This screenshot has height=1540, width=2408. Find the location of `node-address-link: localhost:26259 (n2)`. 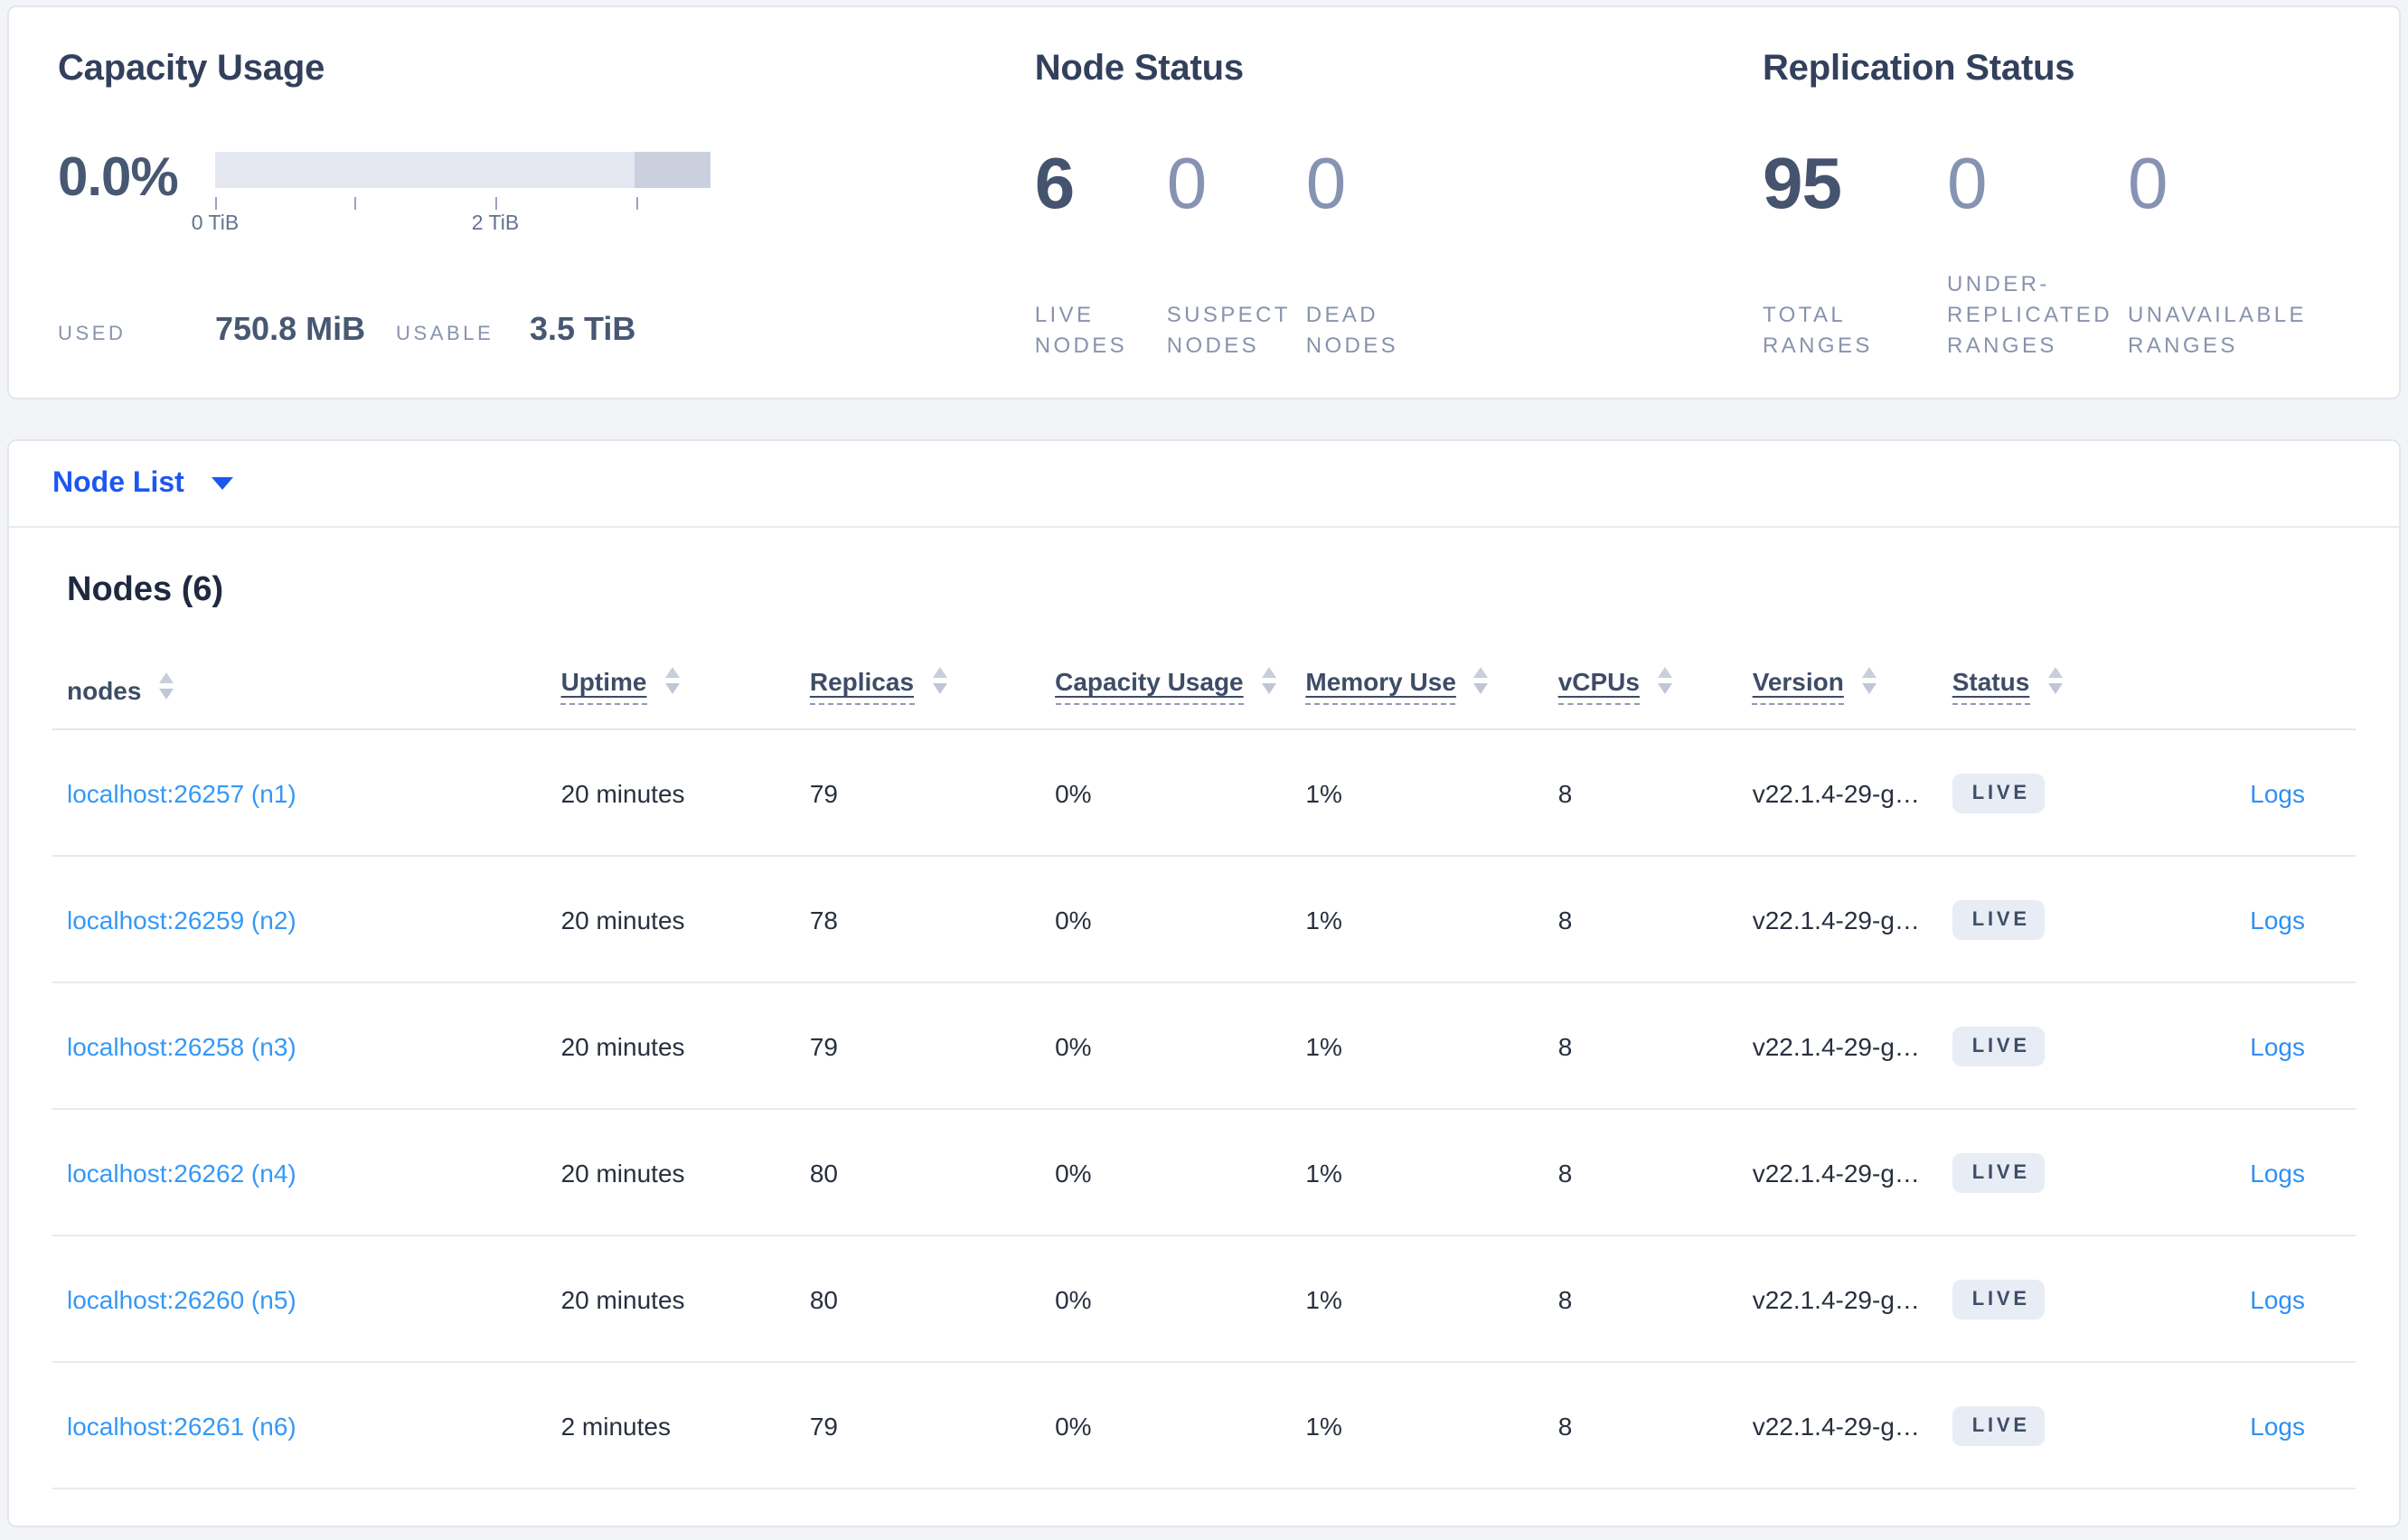

node-address-link: localhost:26259 (n2) is located at coordinates (181, 919).